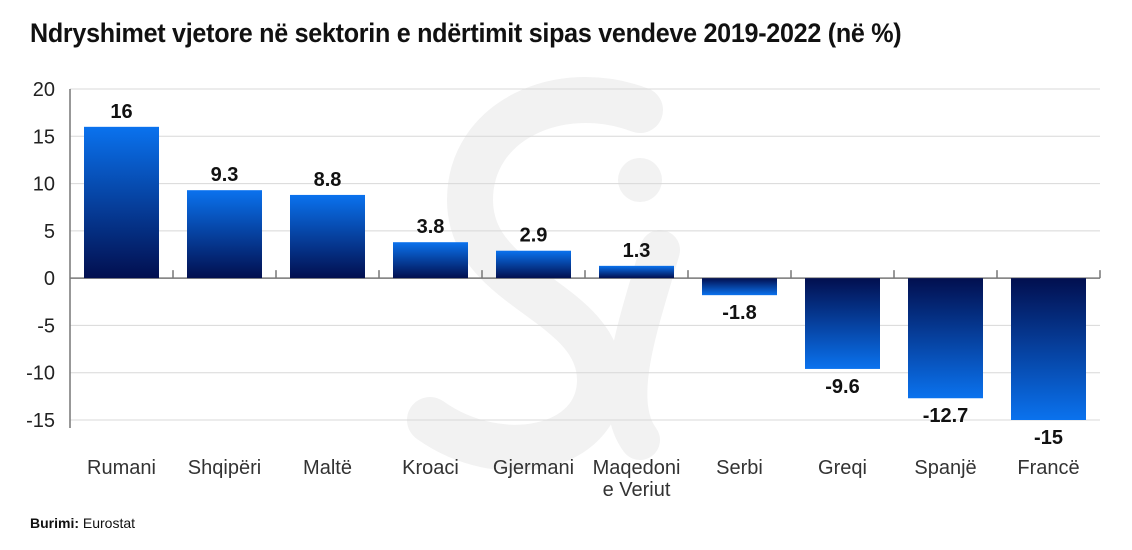 The height and width of the screenshot is (550, 1132). I want to click on x-tick-label: Maqedoni e Veriut, so click(637, 479).